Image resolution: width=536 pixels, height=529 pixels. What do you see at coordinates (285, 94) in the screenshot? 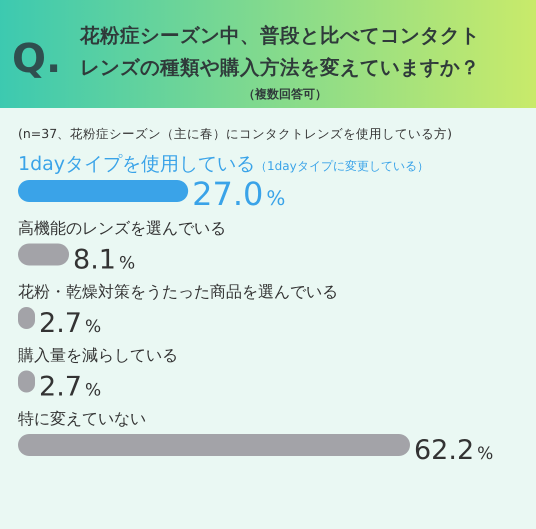
I see `chart-subtitle: （複数回答可）` at bounding box center [285, 94].